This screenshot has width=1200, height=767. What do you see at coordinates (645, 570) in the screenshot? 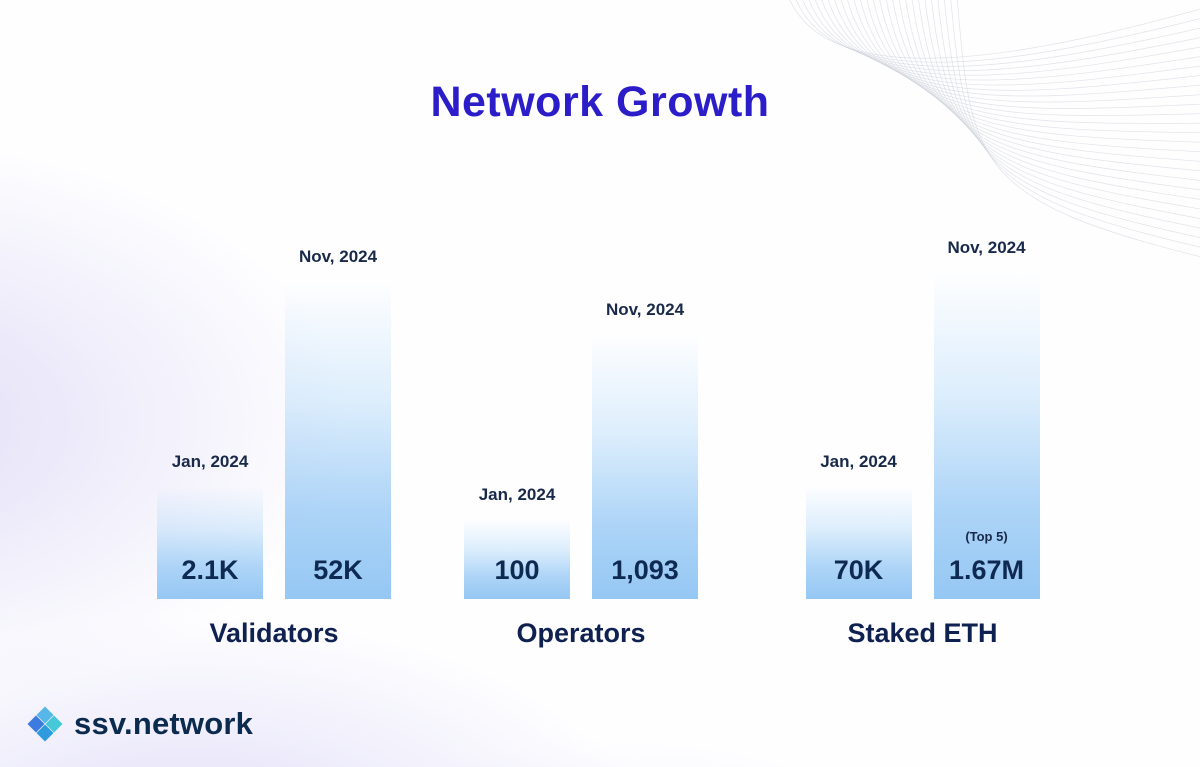
I see `bar-value: 1,093` at bounding box center [645, 570].